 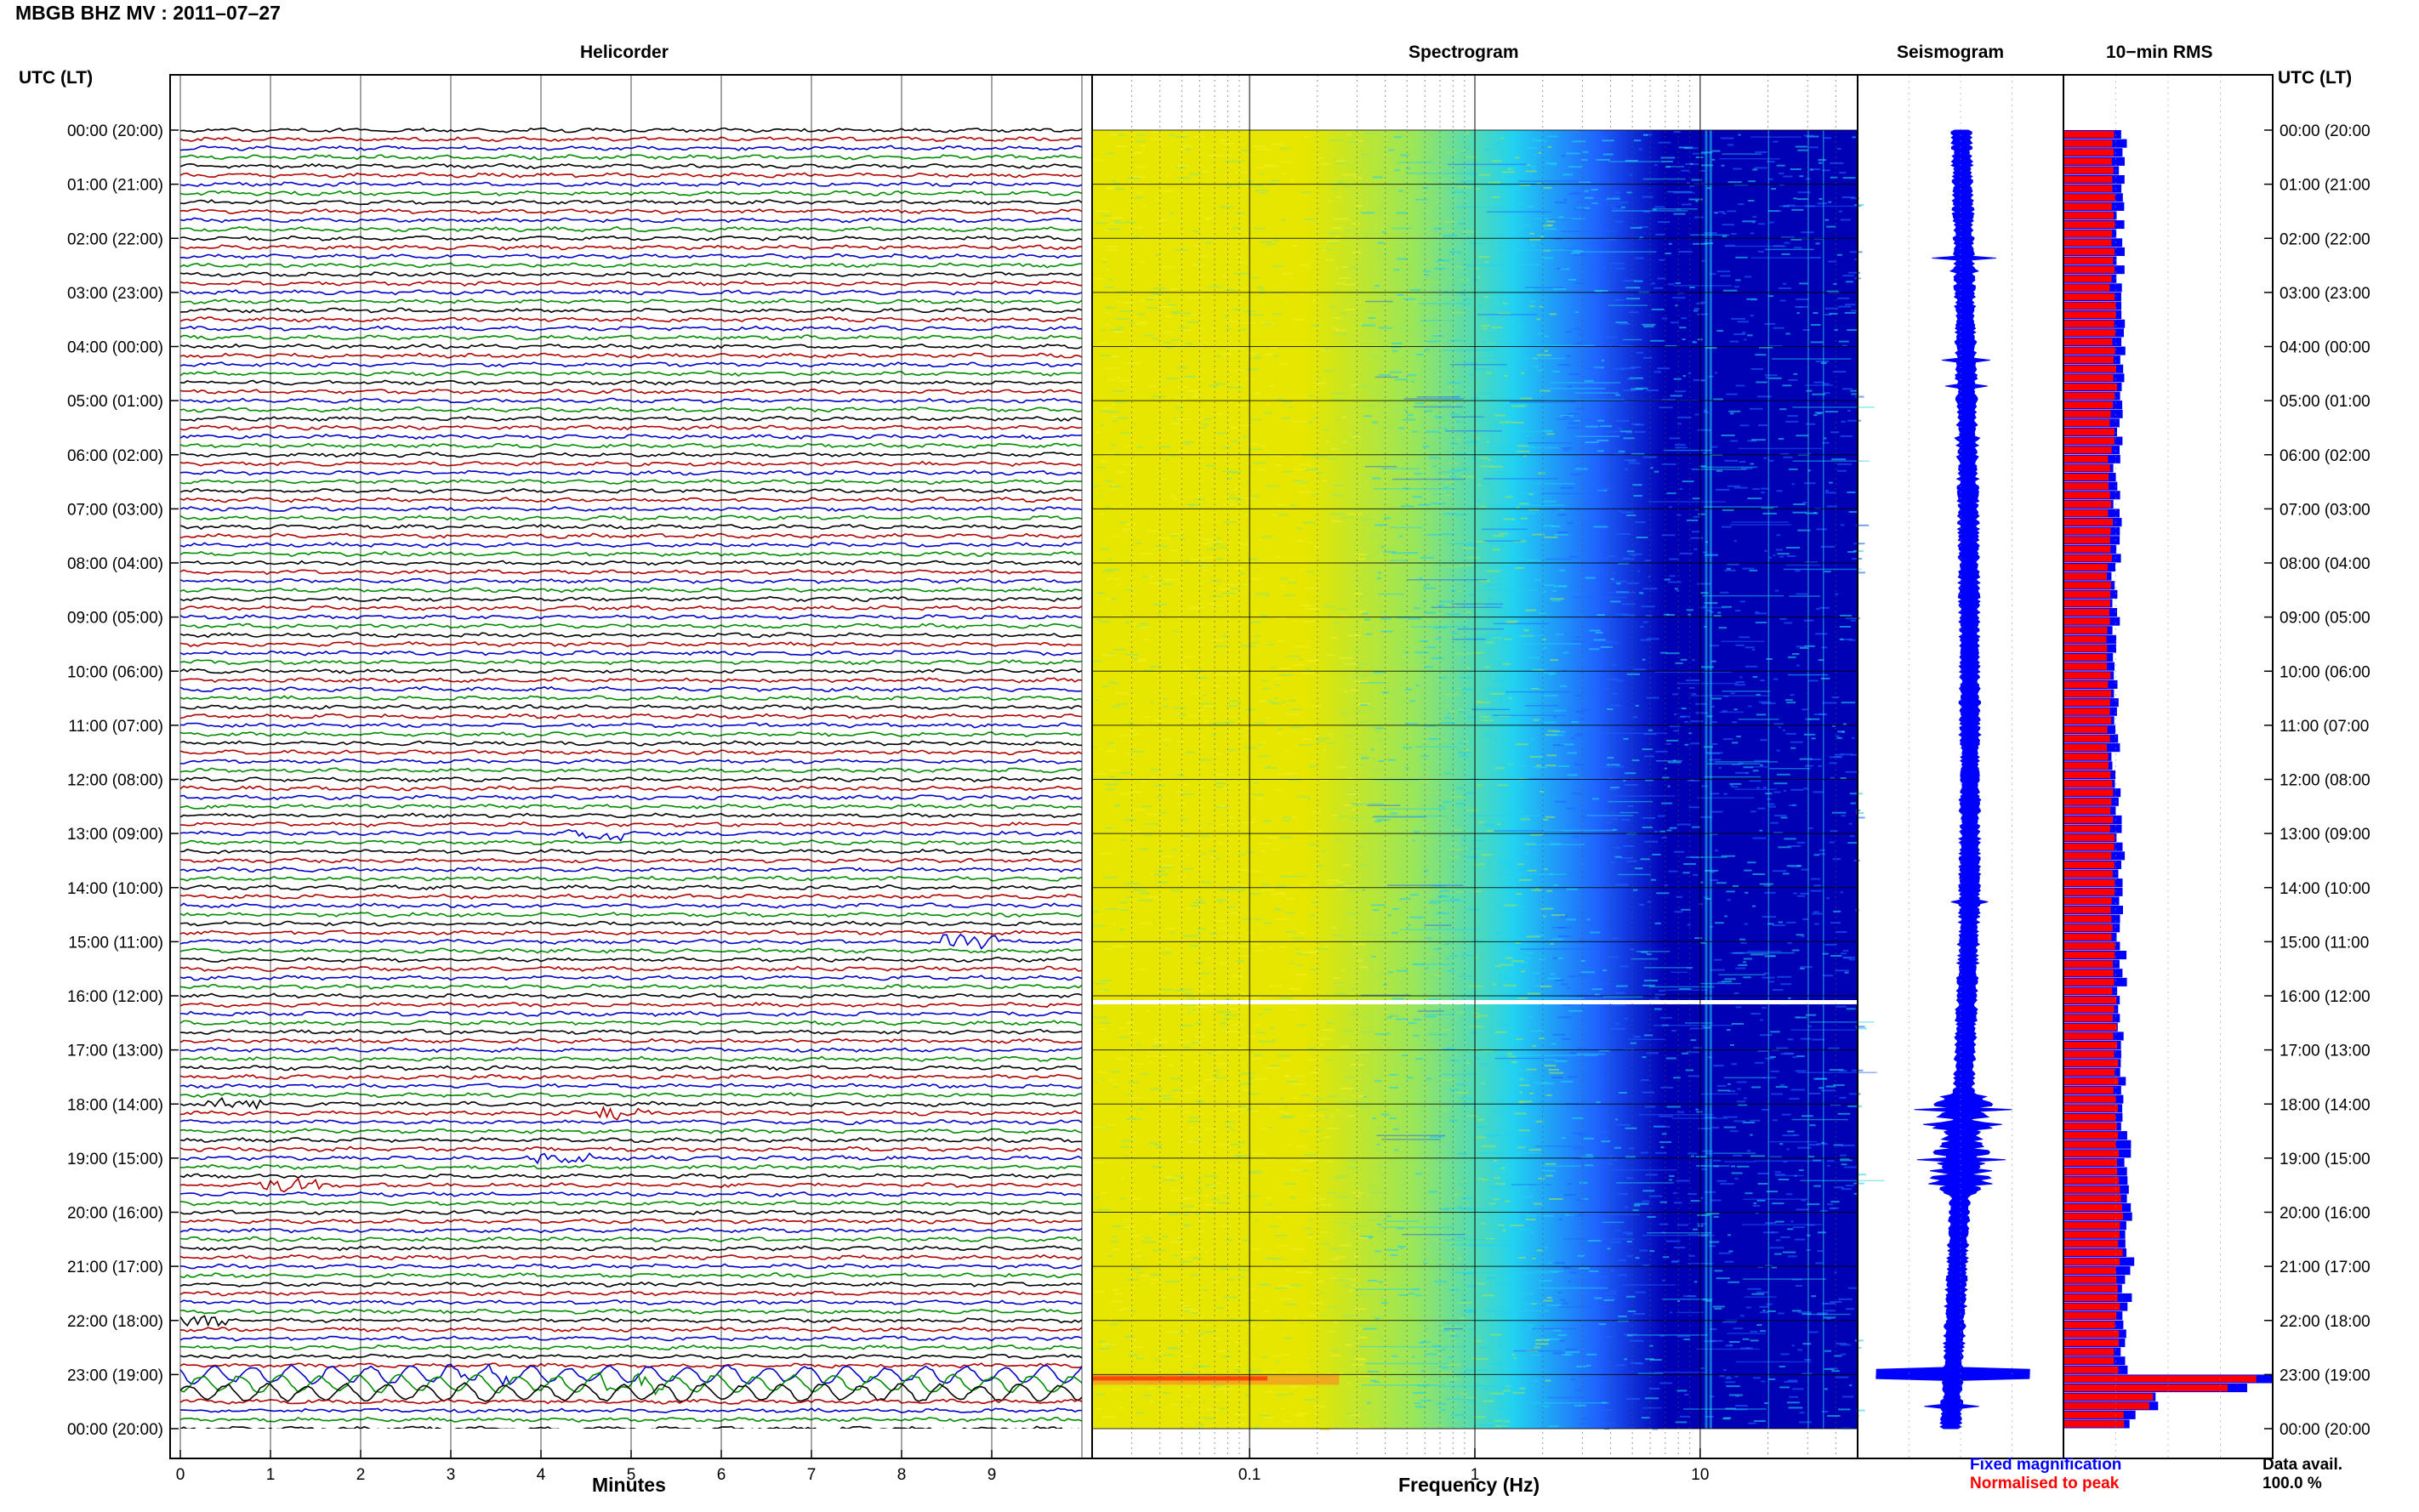 What do you see at coordinates (2325, 186) in the screenshot?
I see `time-label-right: 01:00 (21:00` at bounding box center [2325, 186].